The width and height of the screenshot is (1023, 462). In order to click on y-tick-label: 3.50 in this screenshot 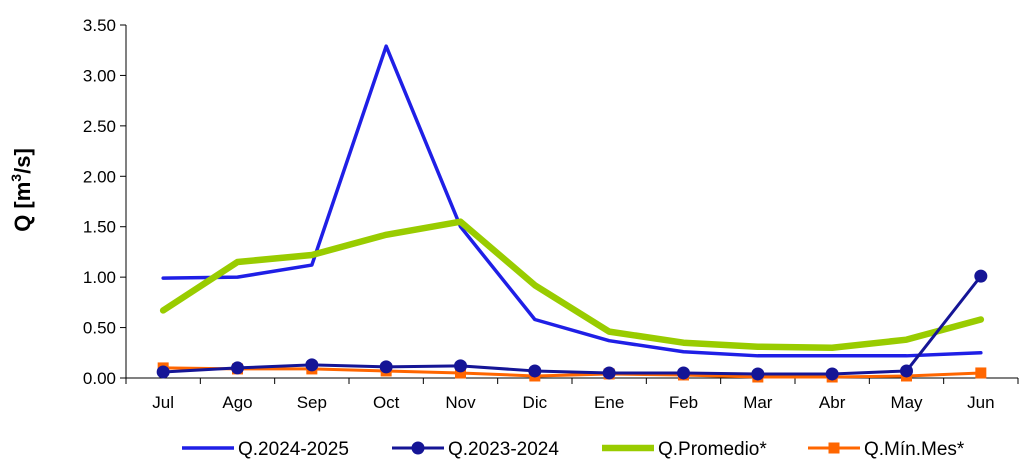, I will do `click(99, 25)`.